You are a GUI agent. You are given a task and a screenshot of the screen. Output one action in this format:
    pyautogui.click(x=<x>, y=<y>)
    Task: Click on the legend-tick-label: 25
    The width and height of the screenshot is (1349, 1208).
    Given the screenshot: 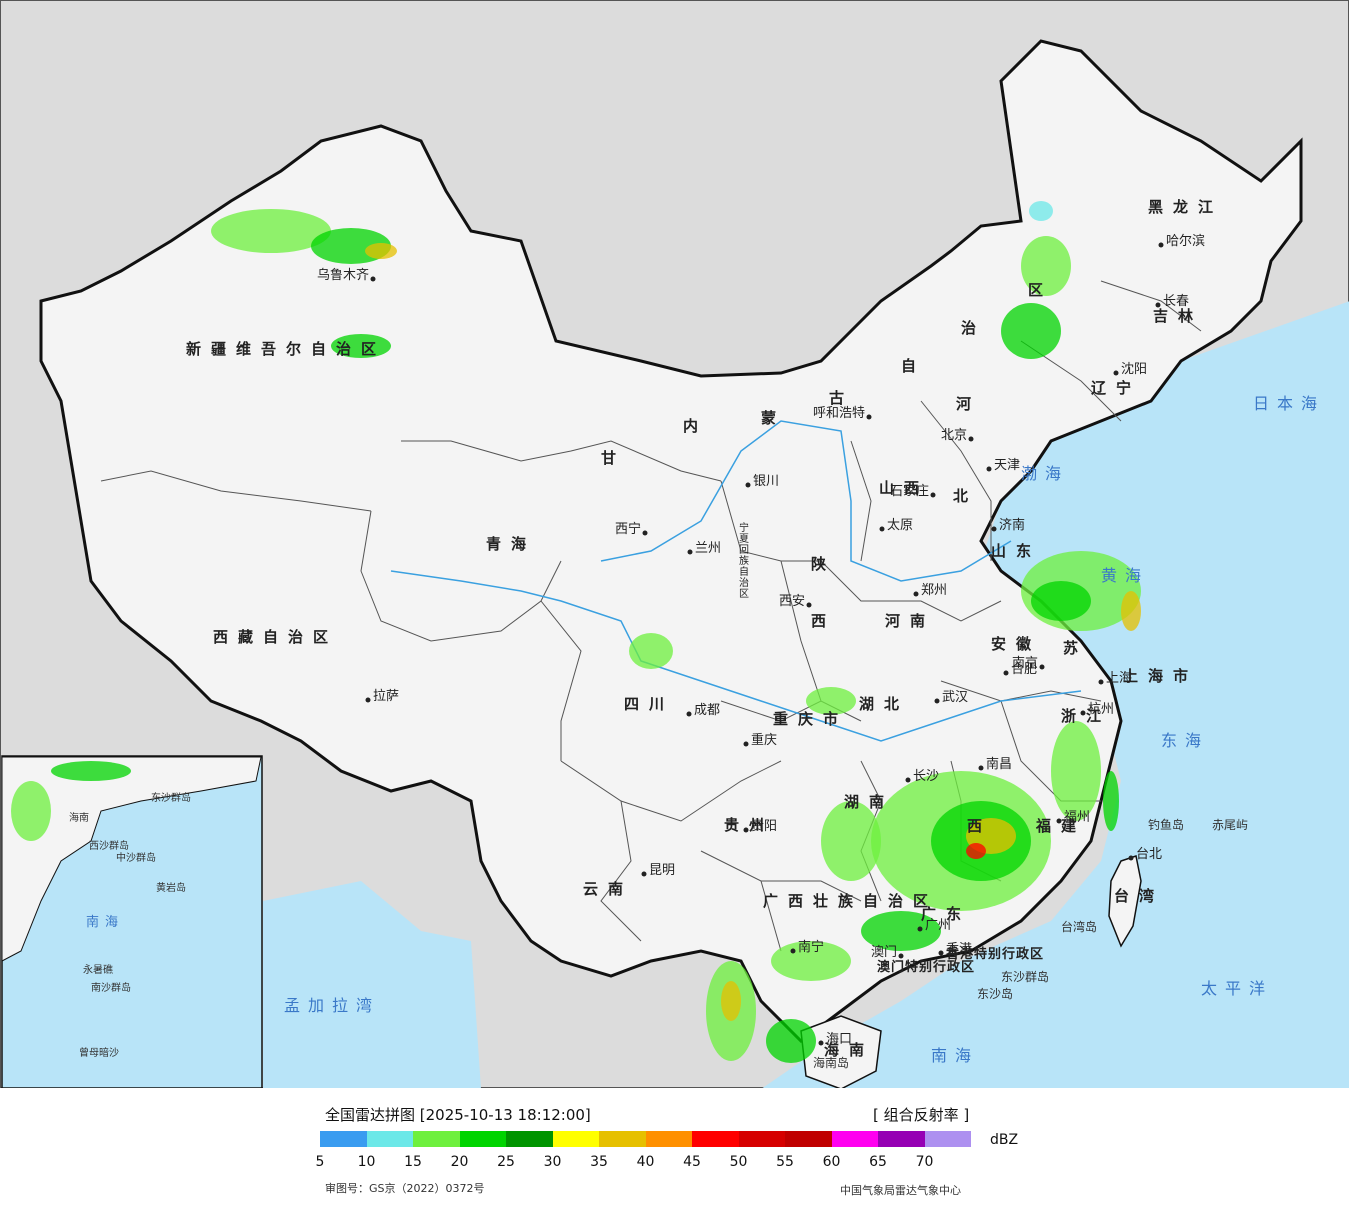 What is the action you would take?
    pyautogui.click(x=506, y=1162)
    